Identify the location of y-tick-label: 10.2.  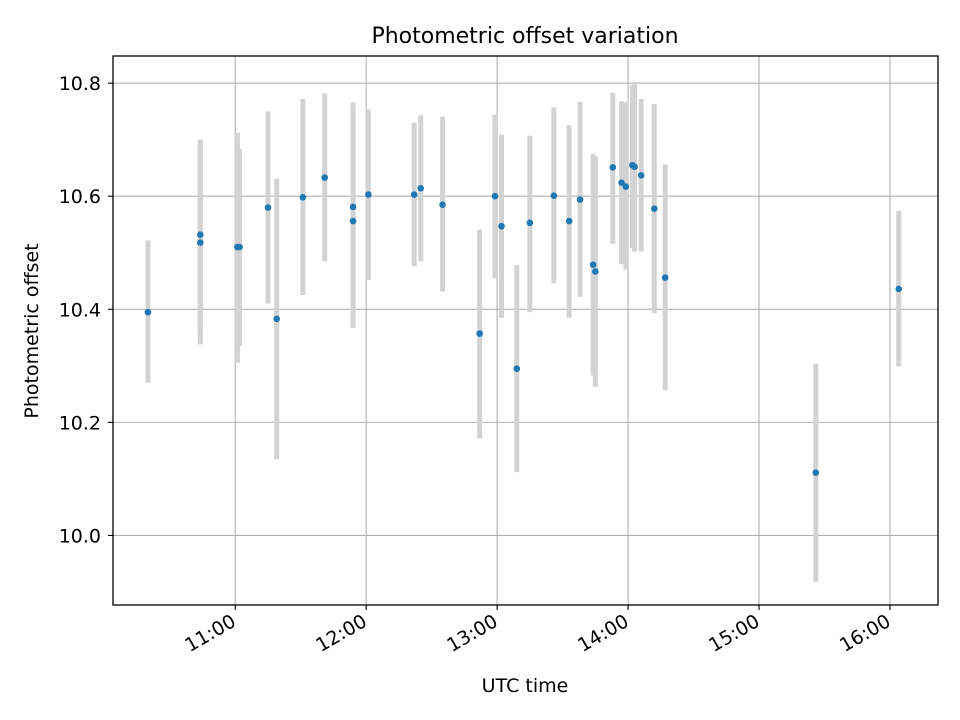
(80, 423).